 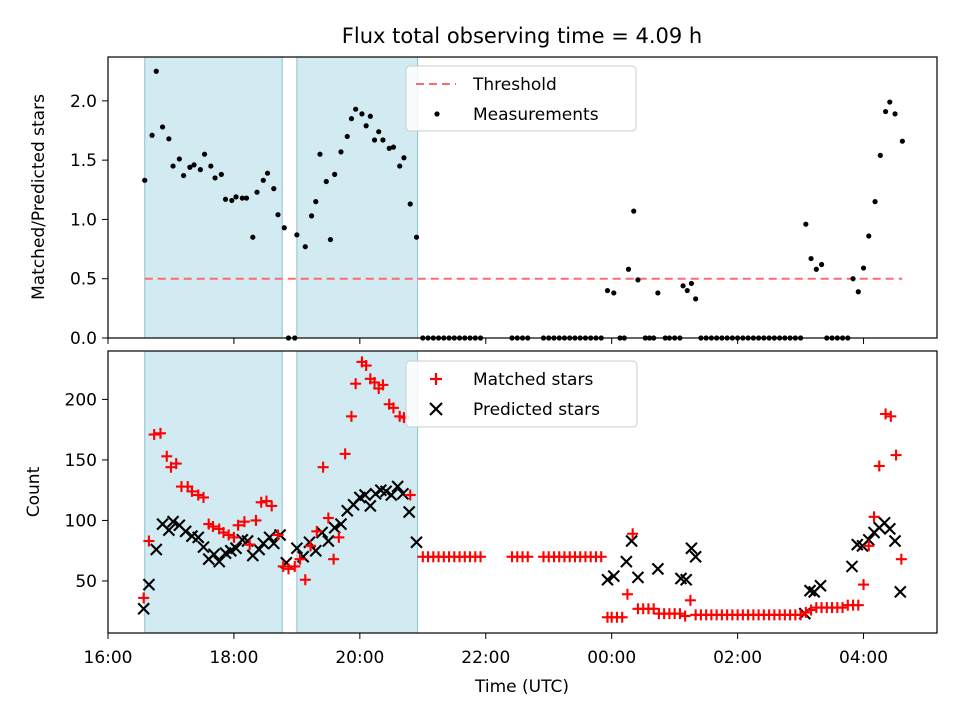 I want to click on legend-threshold-label: Threshold, so click(x=514, y=85).